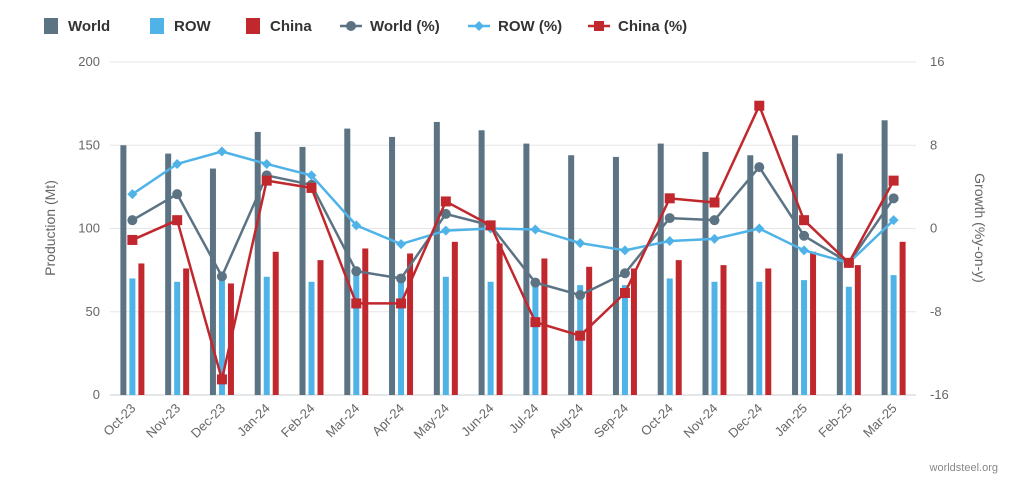 Image resolution: width=1024 pixels, height=491 pixels. What do you see at coordinates (479, 26) in the screenshot?
I see `legend-marker-row` at bounding box center [479, 26].